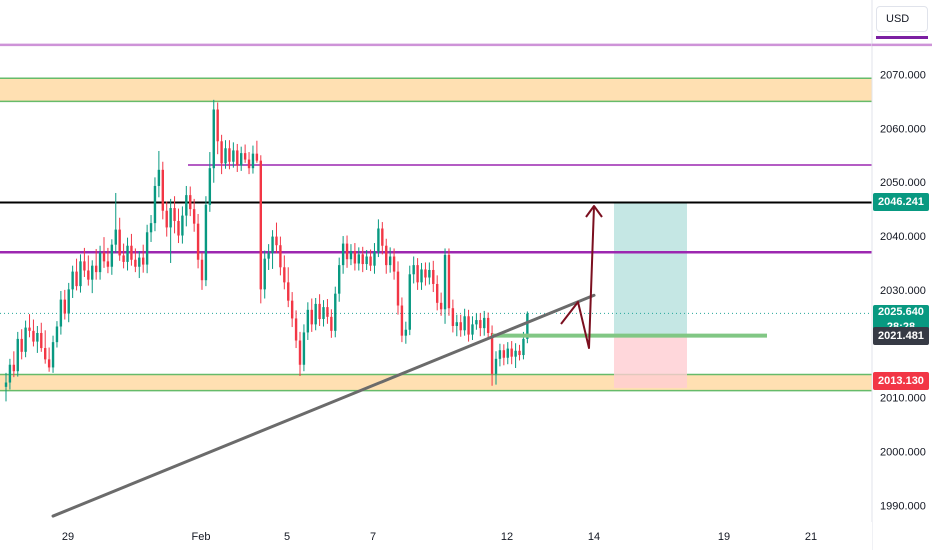 Image resolution: width=932 pixels, height=550 pixels. Describe the element at coordinates (903, 399) in the screenshot. I see `y-tick-label: 2010.000` at that location.